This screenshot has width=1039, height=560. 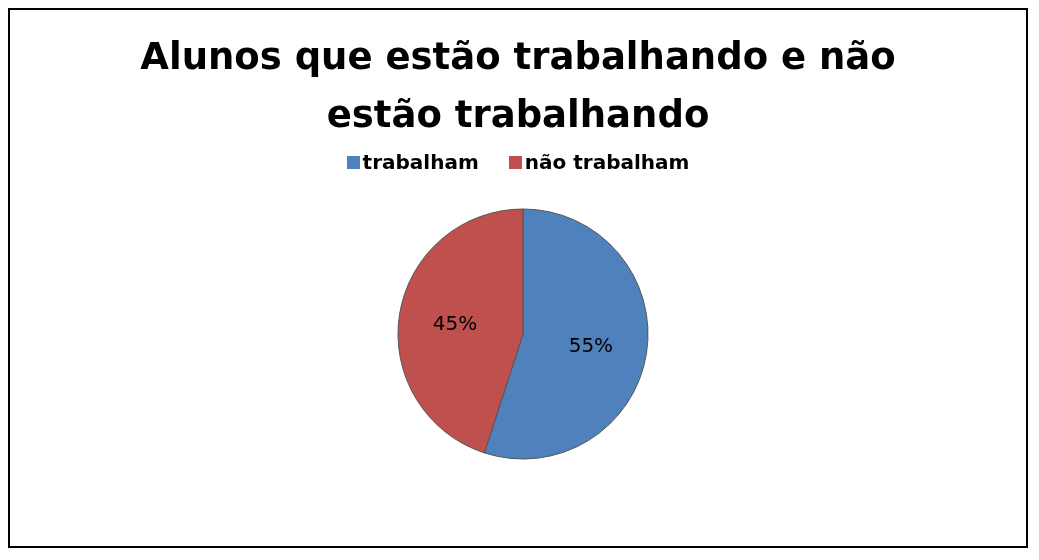 I want to click on data-label: 45%, so click(x=455, y=323).